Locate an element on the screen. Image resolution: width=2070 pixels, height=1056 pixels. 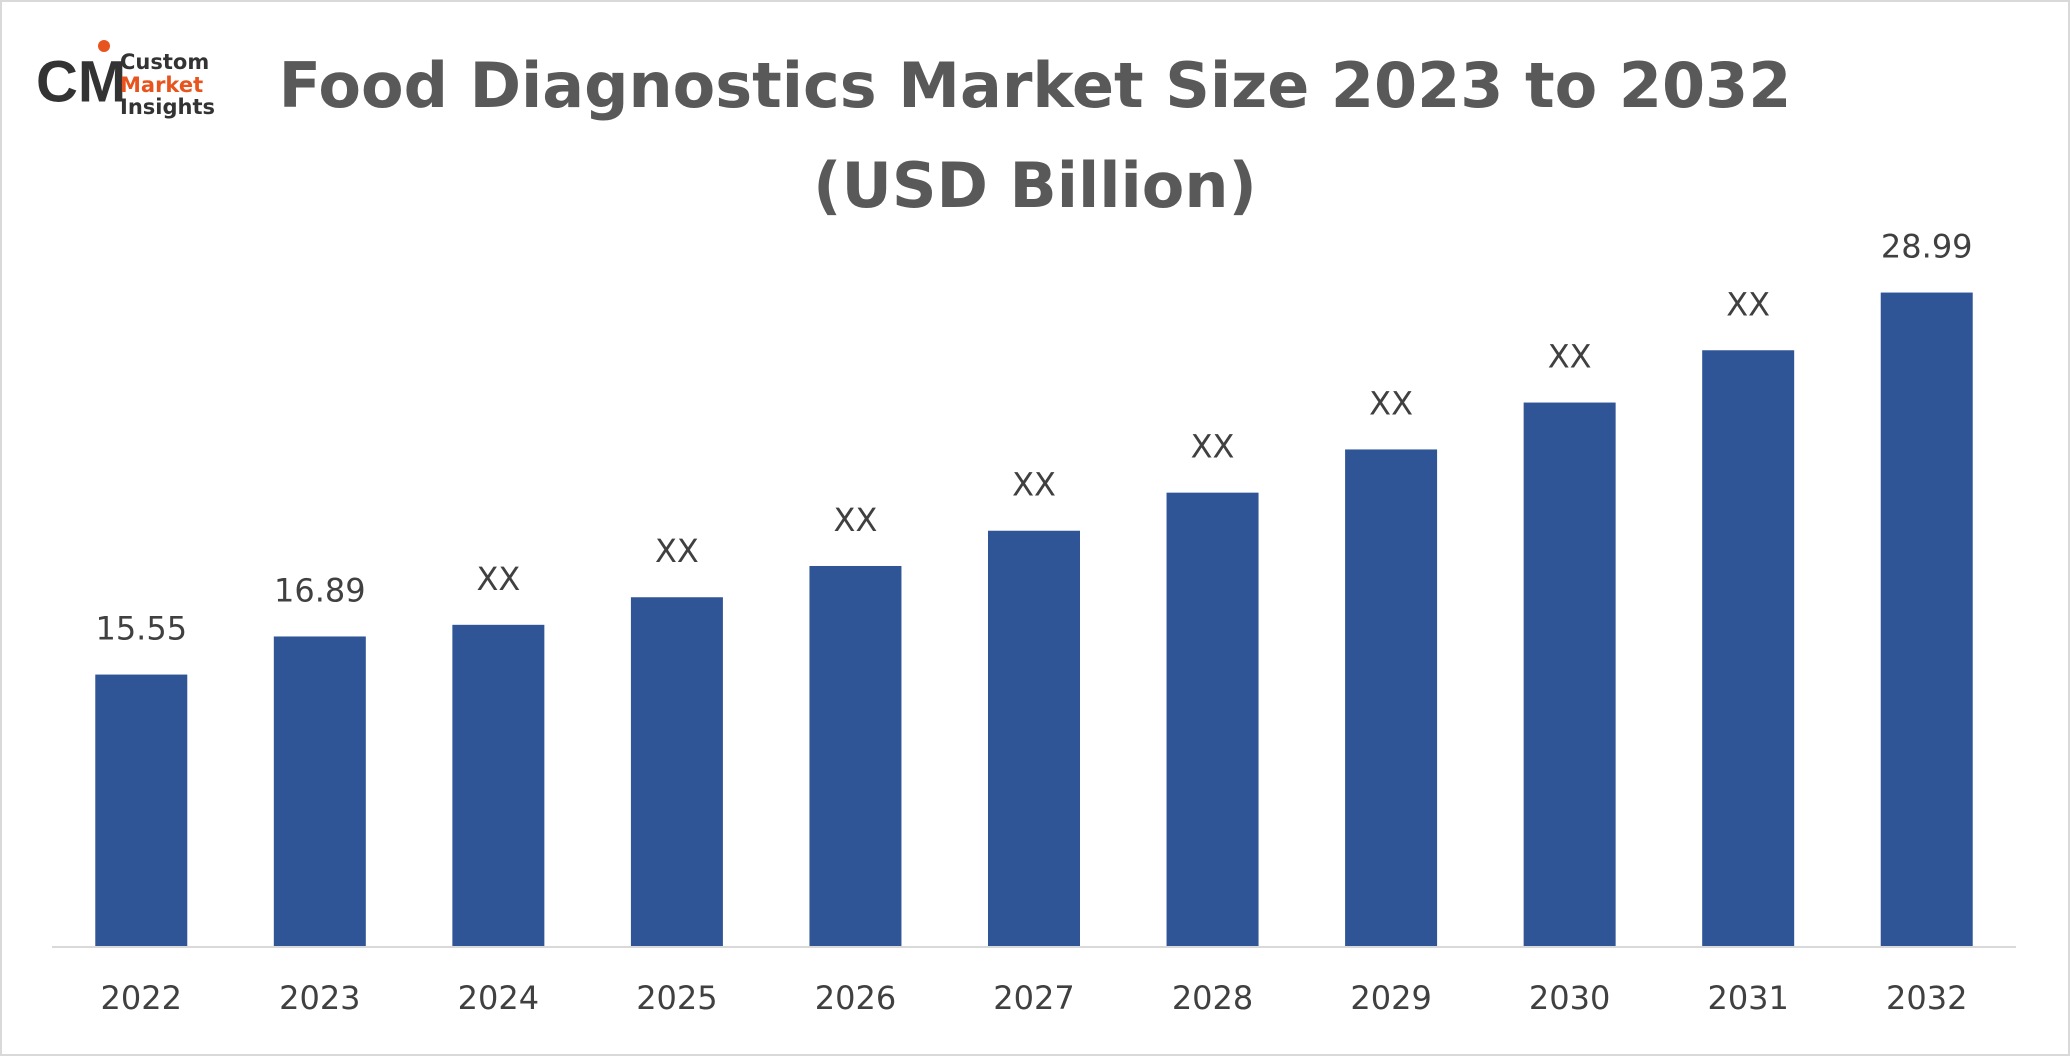
x-tick-label: 2027 is located at coordinates (1033, 998).